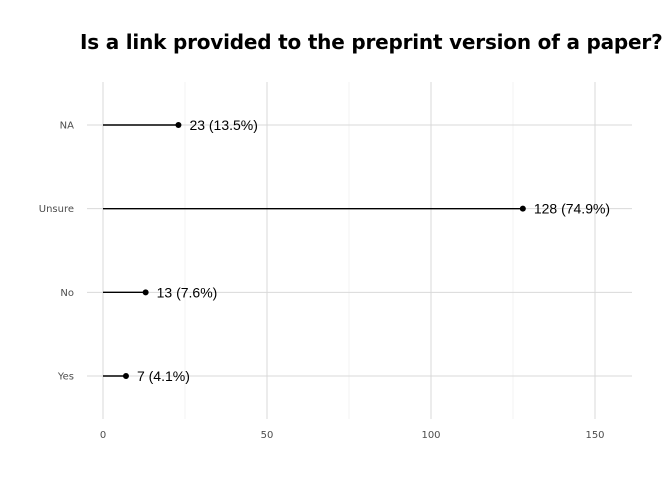 The height and width of the screenshot is (480, 672). Describe the element at coordinates (56, 209) in the screenshot. I see `y-tick-label: Unsure` at that location.